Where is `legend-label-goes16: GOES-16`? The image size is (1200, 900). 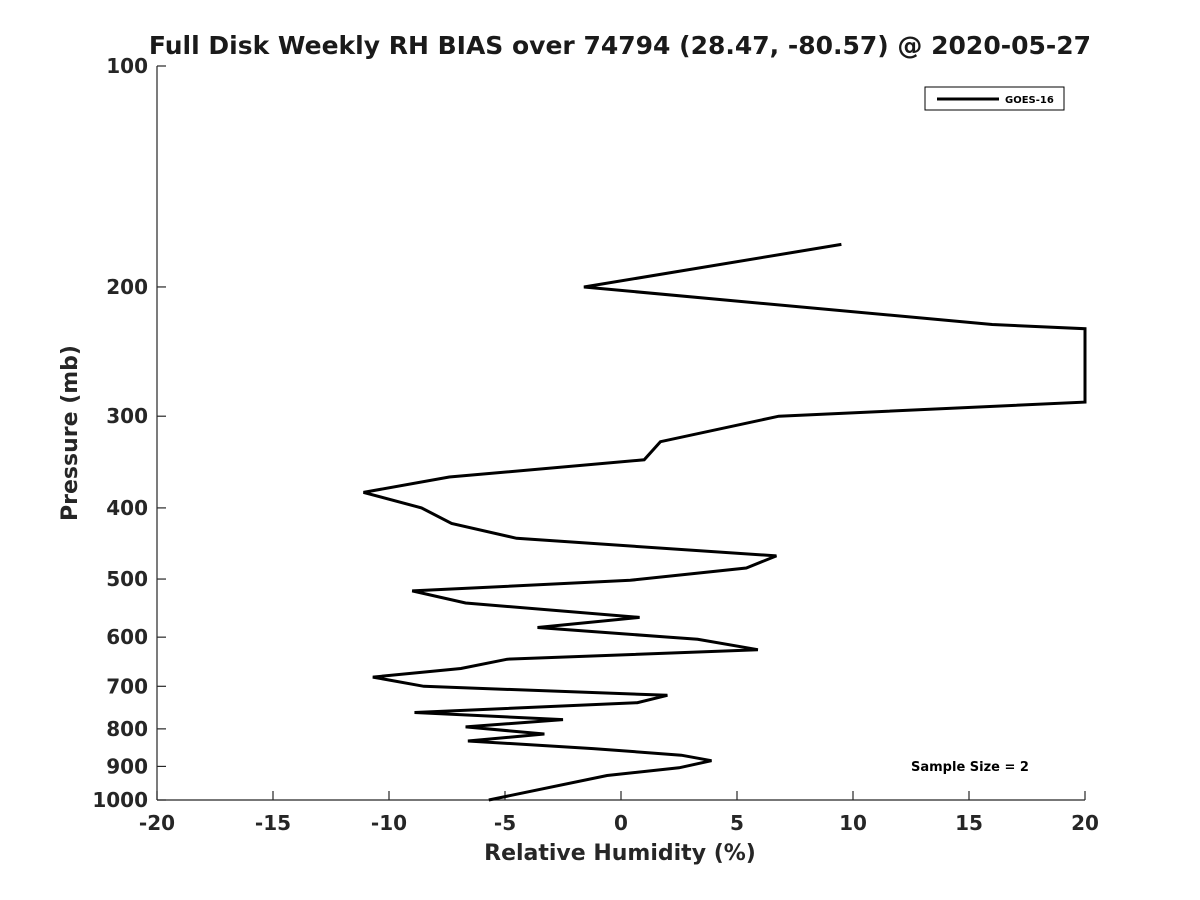 legend-label-goes16: GOES-16 is located at coordinates (1029, 100).